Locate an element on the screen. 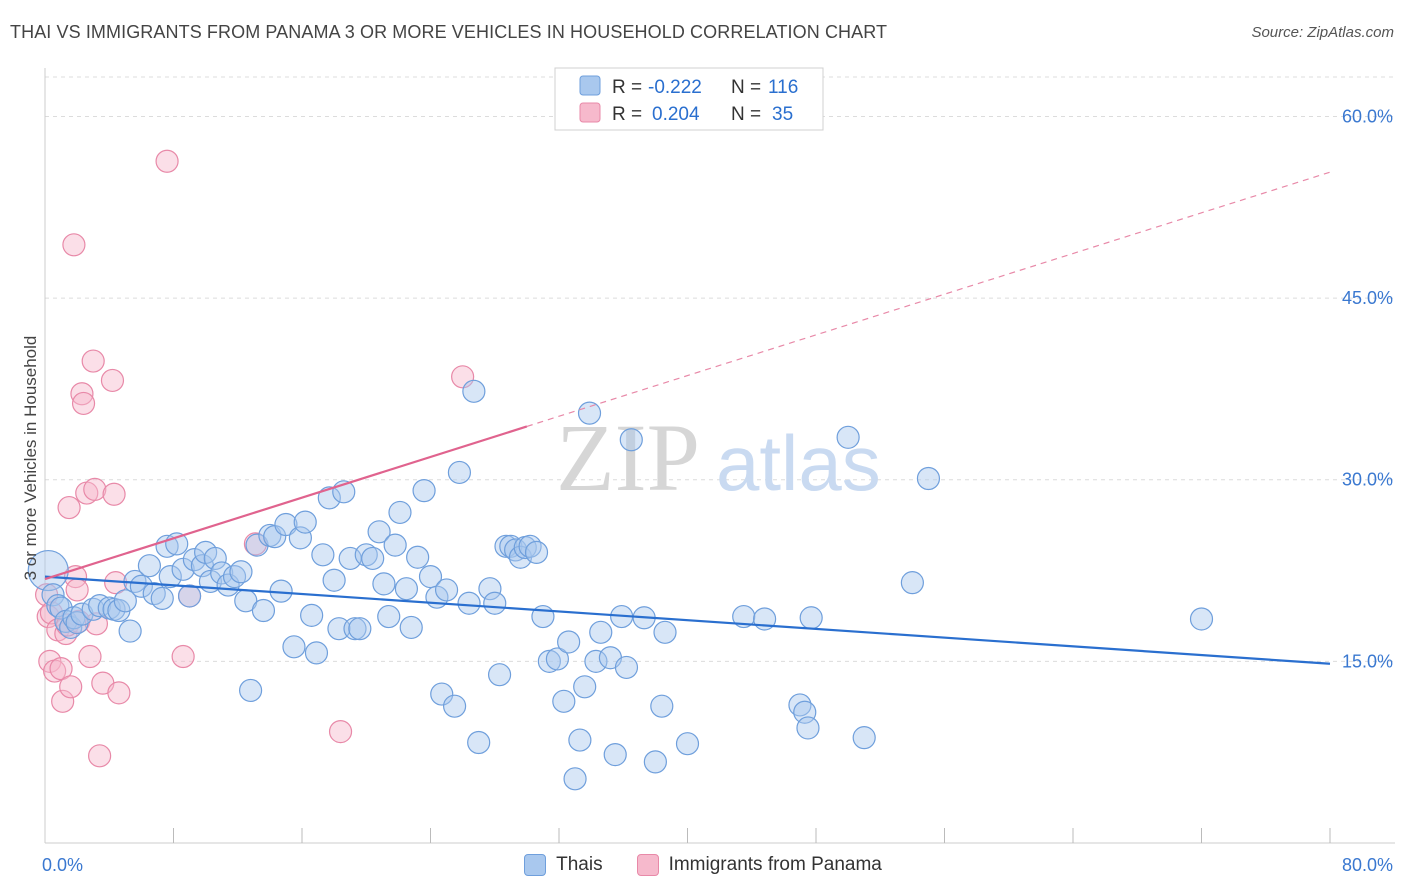 This screenshot has height=892, width=1406. stats-legend: R = -0.222 N = 116 R = 0.204 N = 35 is located at coordinates (689, 99).